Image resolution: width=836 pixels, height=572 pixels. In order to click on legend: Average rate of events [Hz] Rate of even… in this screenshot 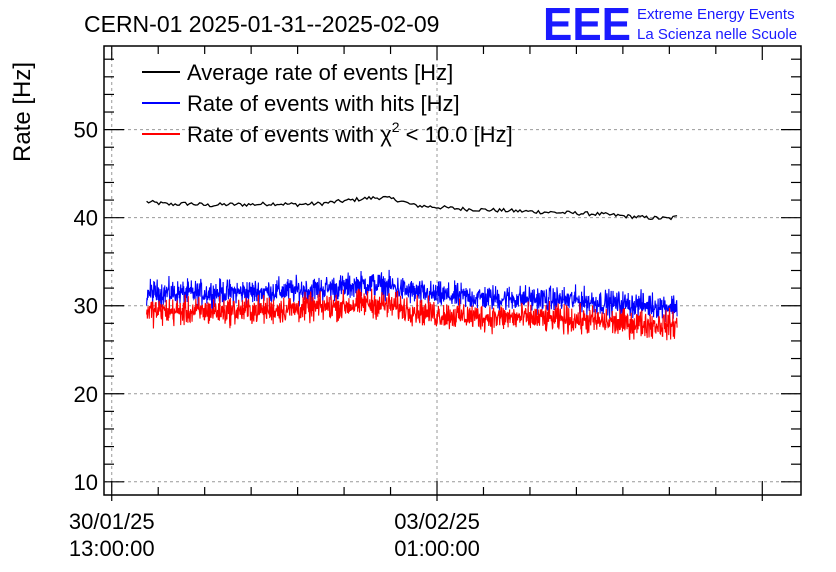, I will do `click(327, 103)`.